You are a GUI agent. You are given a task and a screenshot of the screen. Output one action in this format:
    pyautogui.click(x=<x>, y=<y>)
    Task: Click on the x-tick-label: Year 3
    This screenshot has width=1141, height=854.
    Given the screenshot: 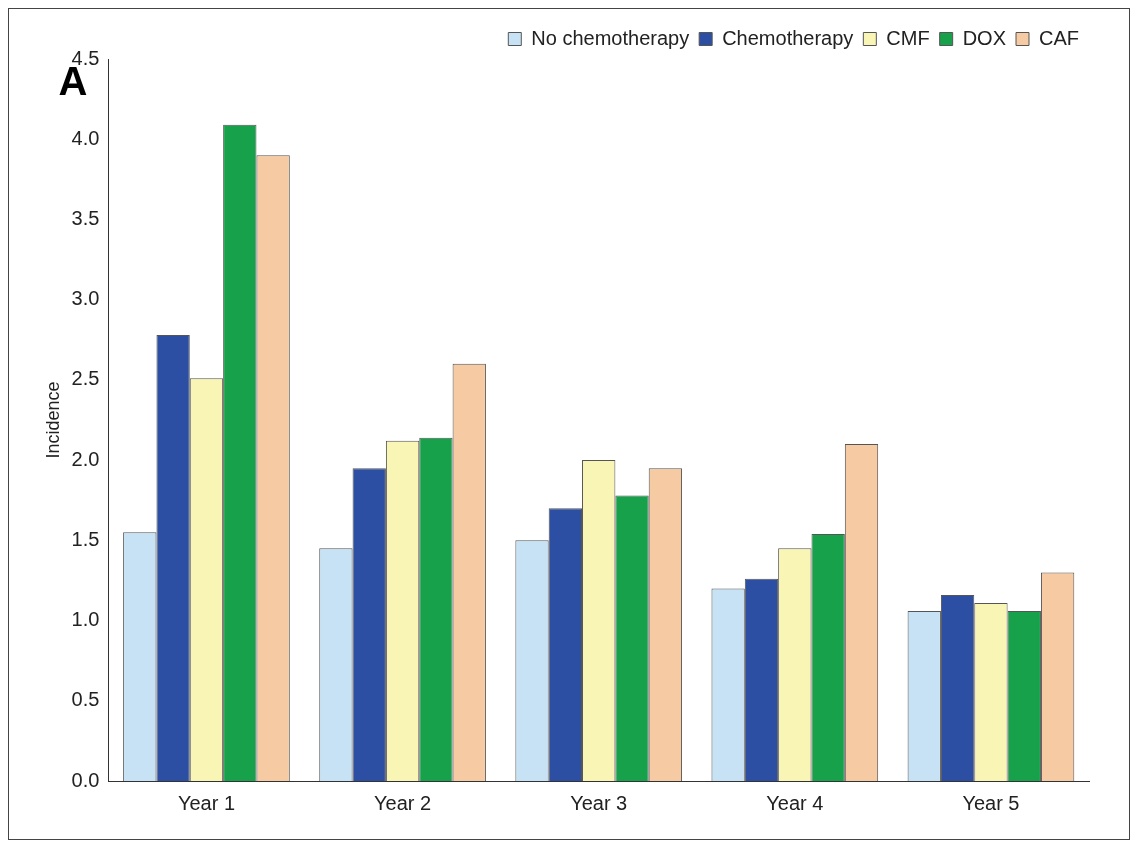 What is the action you would take?
    pyautogui.click(x=599, y=802)
    